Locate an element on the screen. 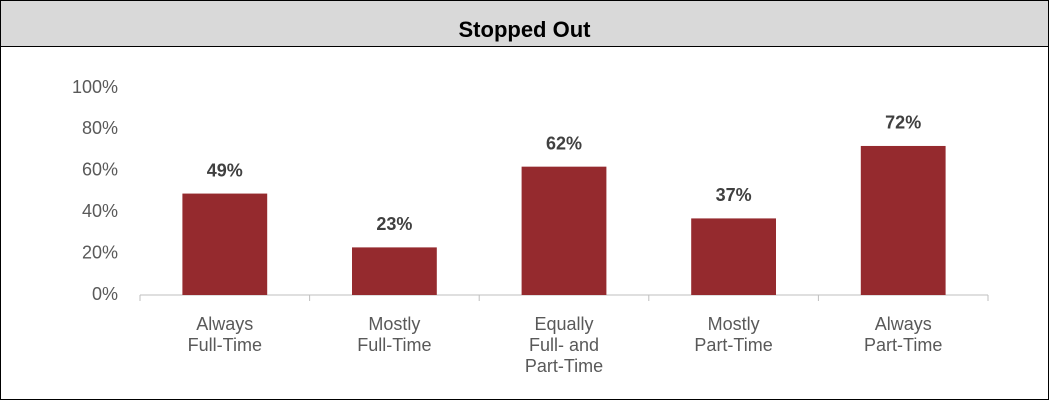 The width and height of the screenshot is (1049, 400). y-tick-label: 0% is located at coordinates (105, 294).